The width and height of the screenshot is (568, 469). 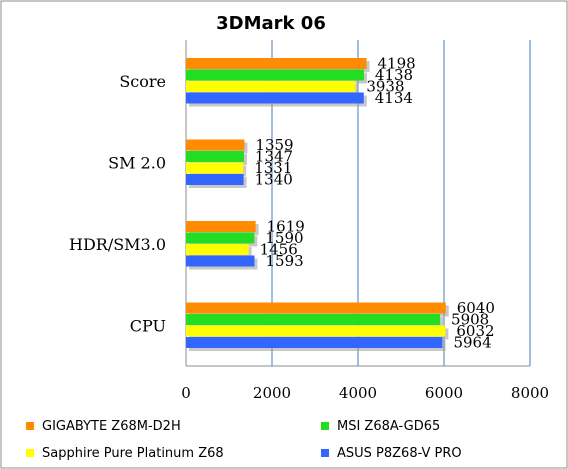 What do you see at coordinates (470, 320) in the screenshot?
I see `data-label: 5908` at bounding box center [470, 320].